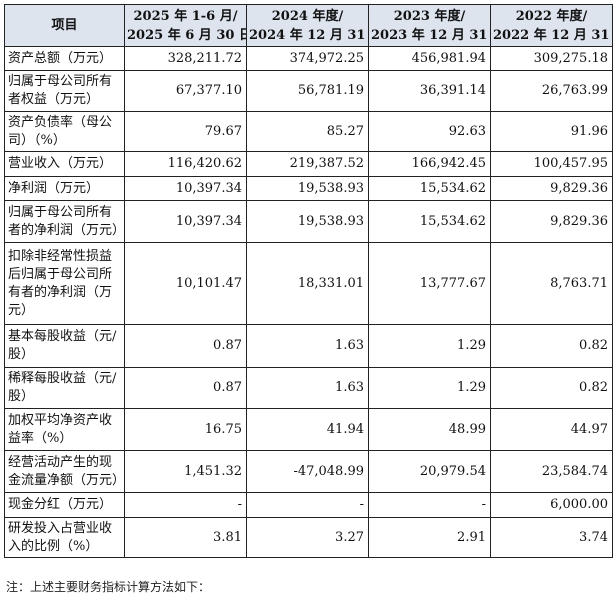 The height and width of the screenshot is (594, 616). What do you see at coordinates (429, 164) in the screenshot?
I see `cell-value: 166,942.45` at bounding box center [429, 164].